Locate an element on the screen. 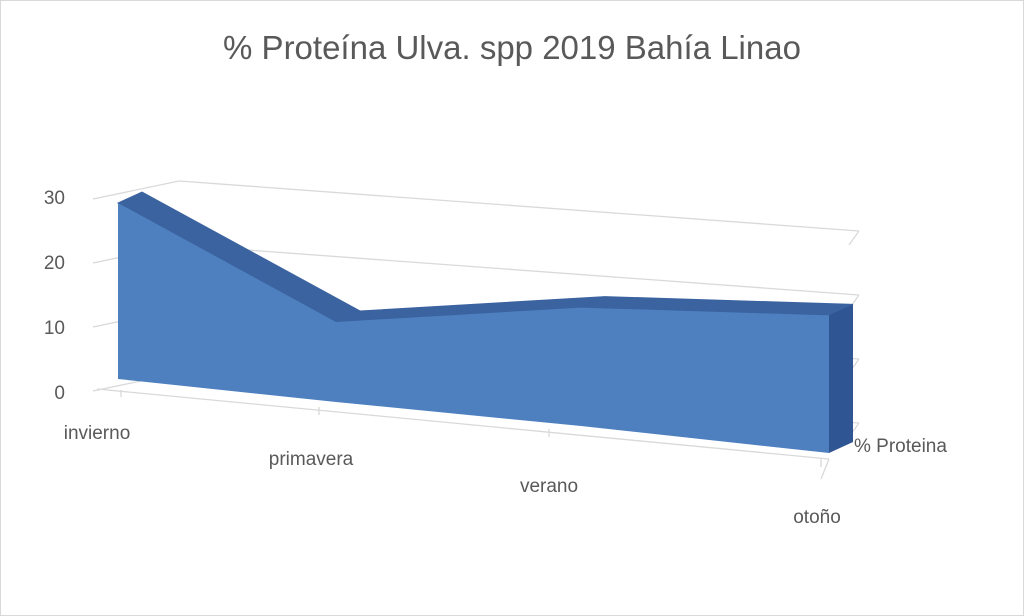 Image resolution: width=1024 pixels, height=616 pixels. chart-title: % Proteína Ulva. spp 2019 Bahía Linao is located at coordinates (512, 47).